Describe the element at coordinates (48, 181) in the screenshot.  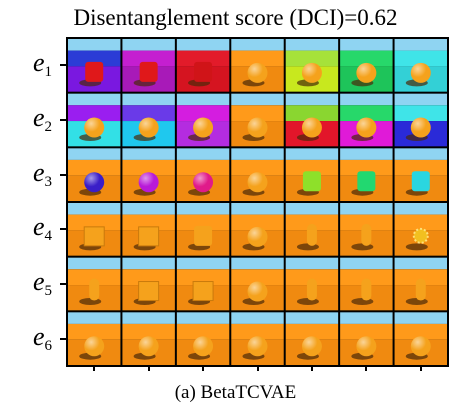
I see `row-label-index: 3` at that location.